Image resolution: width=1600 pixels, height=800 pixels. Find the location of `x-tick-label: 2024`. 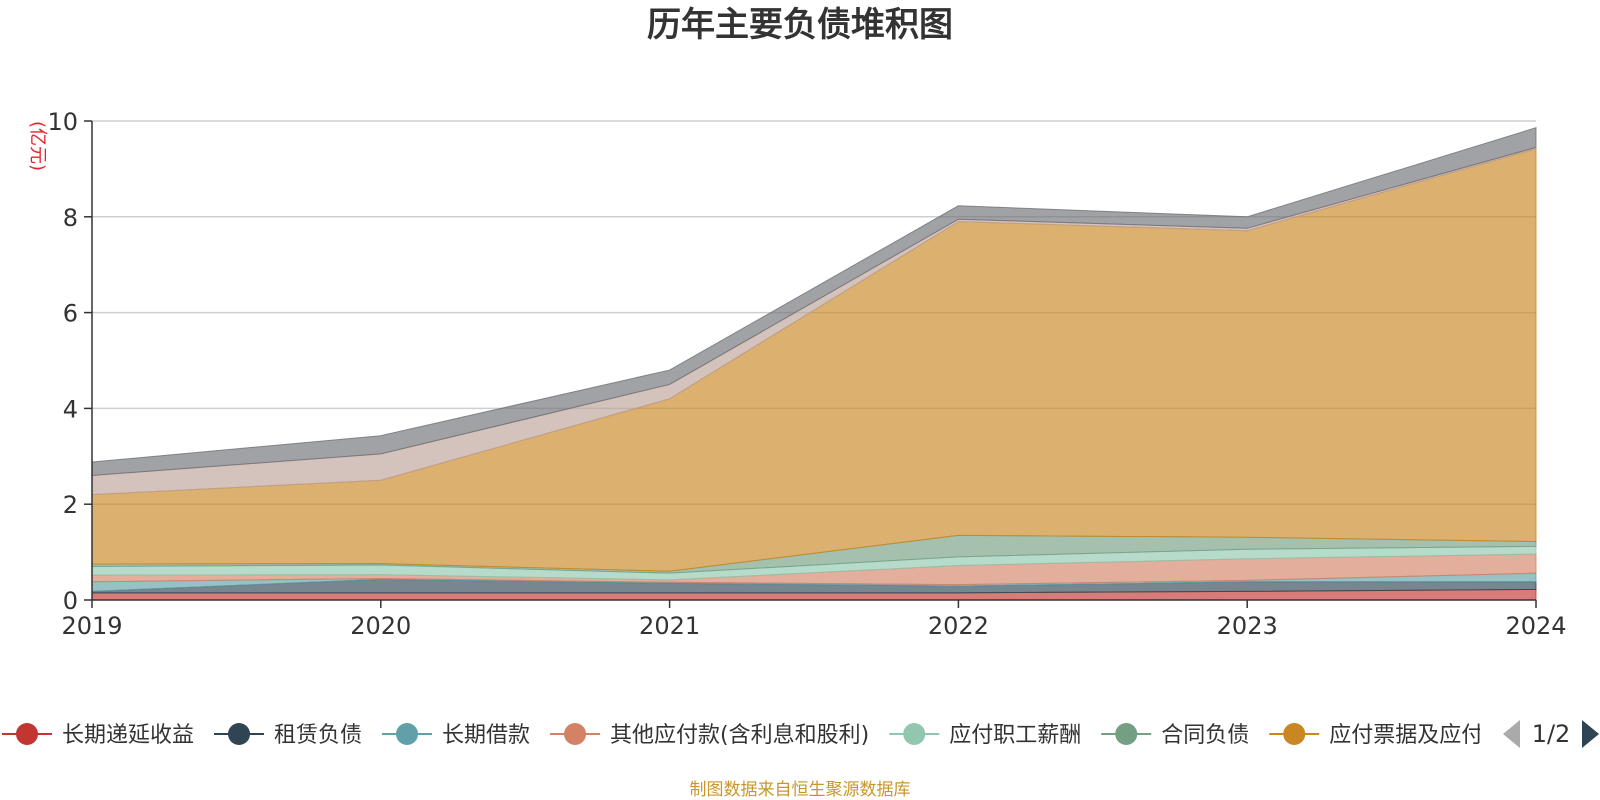

x-tick-label: 2024 is located at coordinates (1535, 626).